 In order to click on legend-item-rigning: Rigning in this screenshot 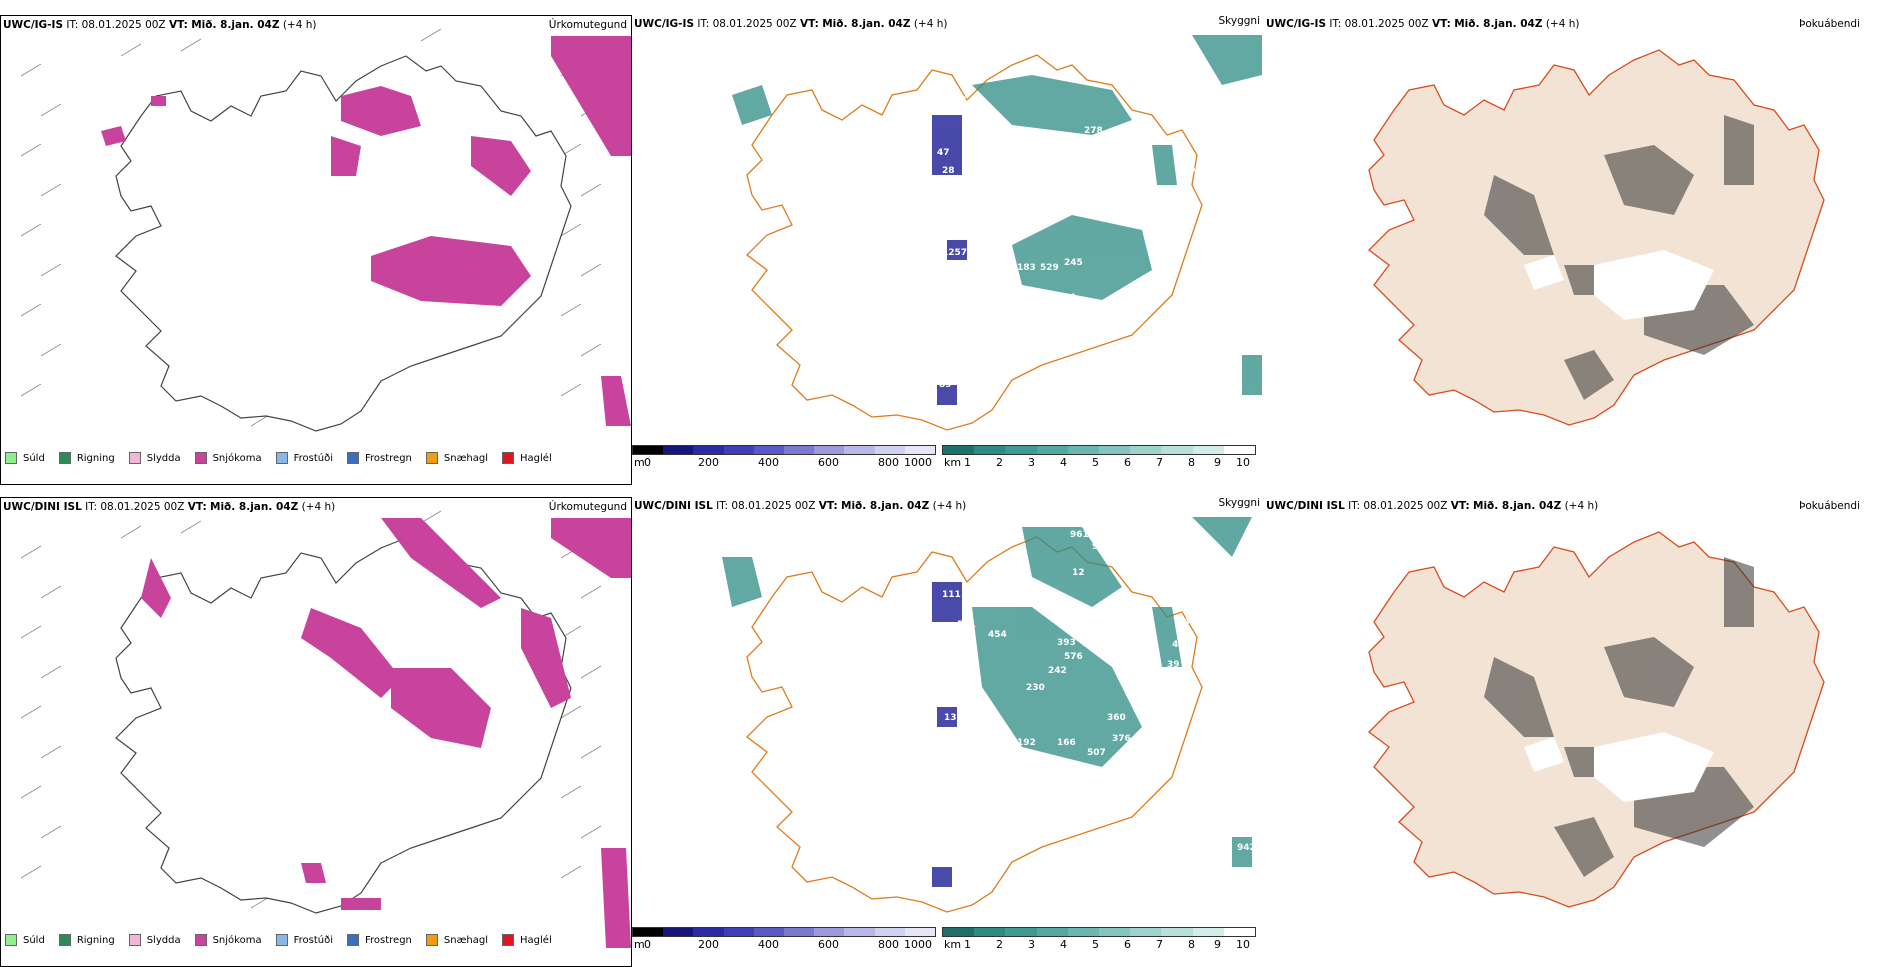, I will do `click(86, 458)`.